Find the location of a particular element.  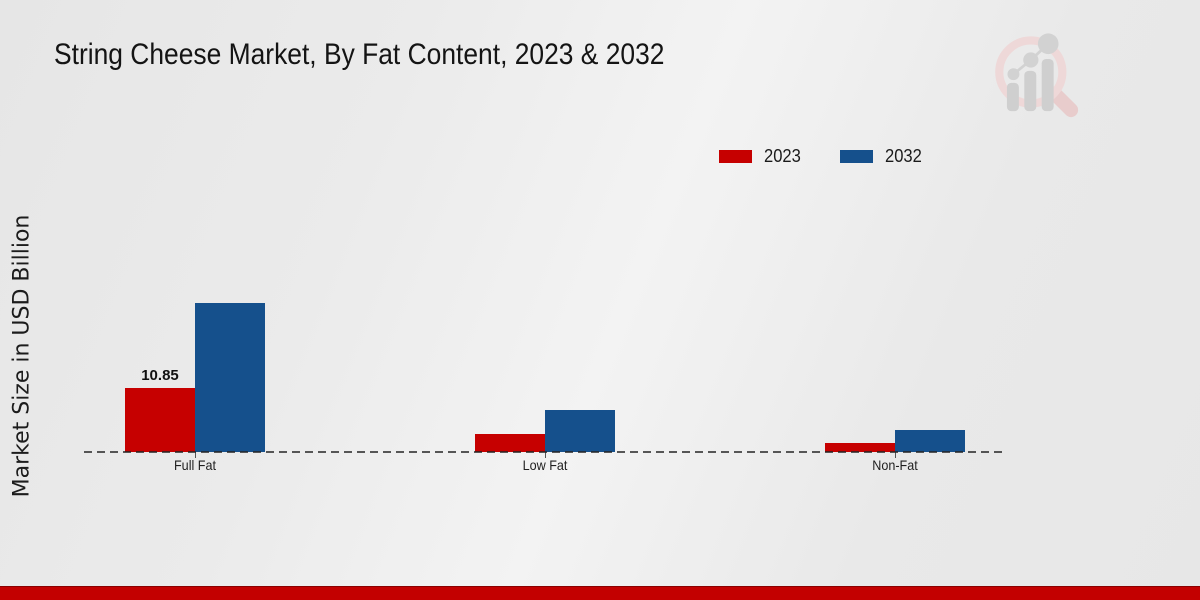

brand-logo-watermark is located at coordinates (1037, 75).